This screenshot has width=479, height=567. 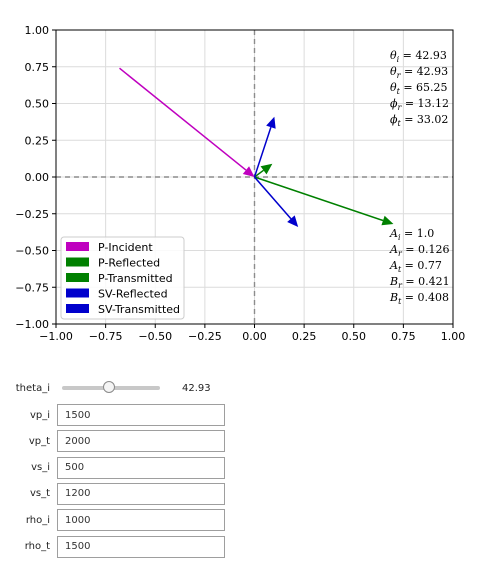 I want to click on vector-p-incident, so click(x=187, y=122).